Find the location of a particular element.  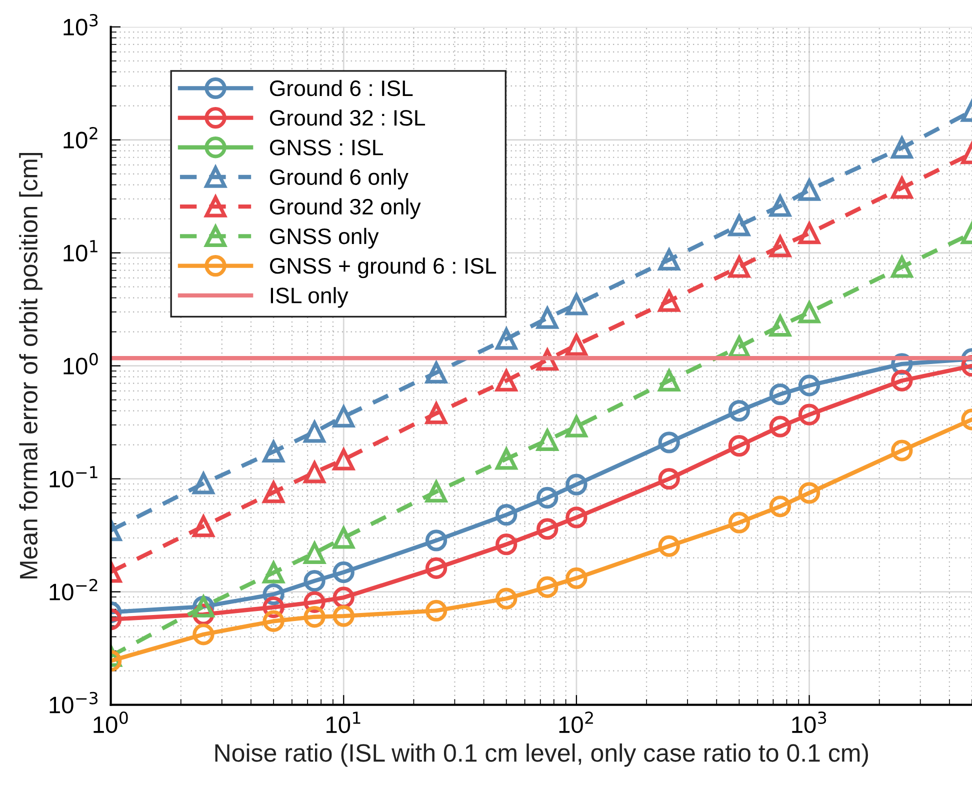

y-axis-title: Mean formal error of orbit position [cm] is located at coordinates (30, 365).